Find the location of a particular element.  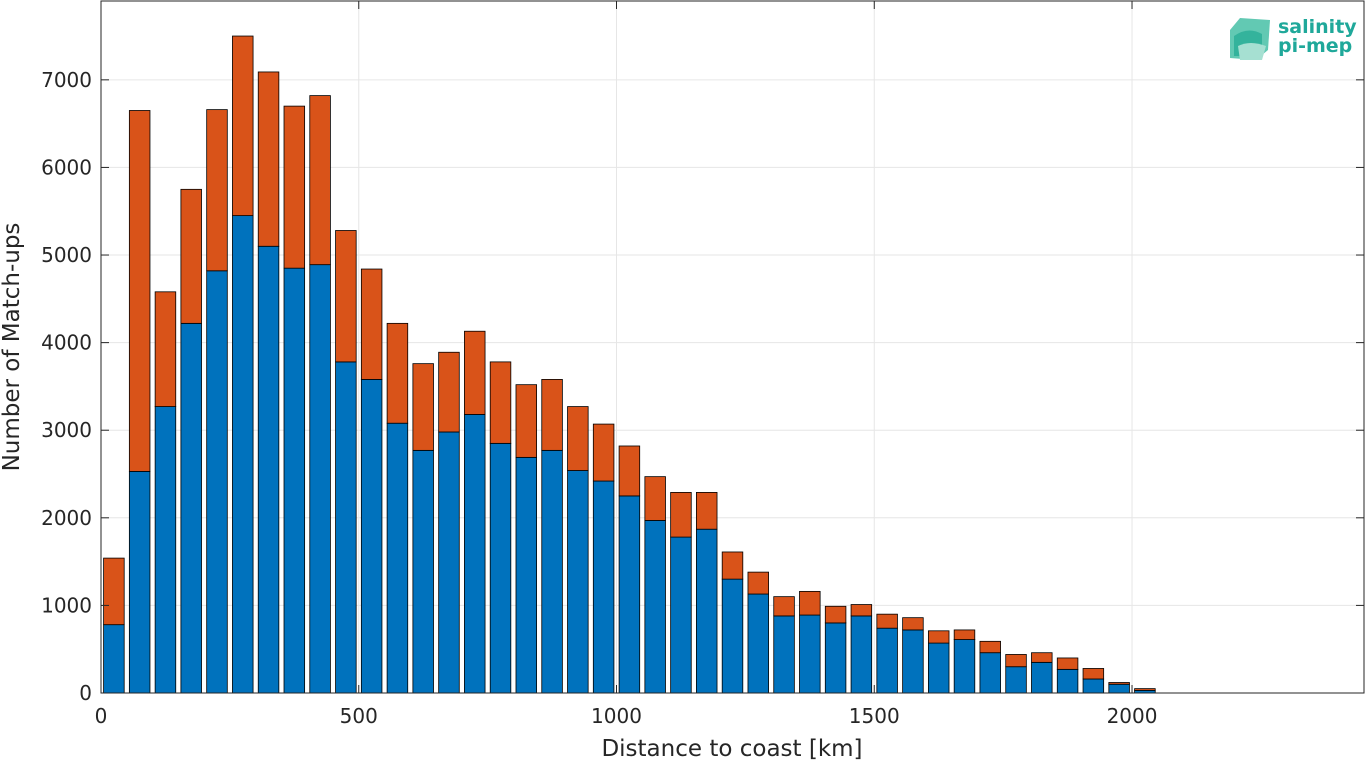

logo-mark-icon is located at coordinates (1250, 39).